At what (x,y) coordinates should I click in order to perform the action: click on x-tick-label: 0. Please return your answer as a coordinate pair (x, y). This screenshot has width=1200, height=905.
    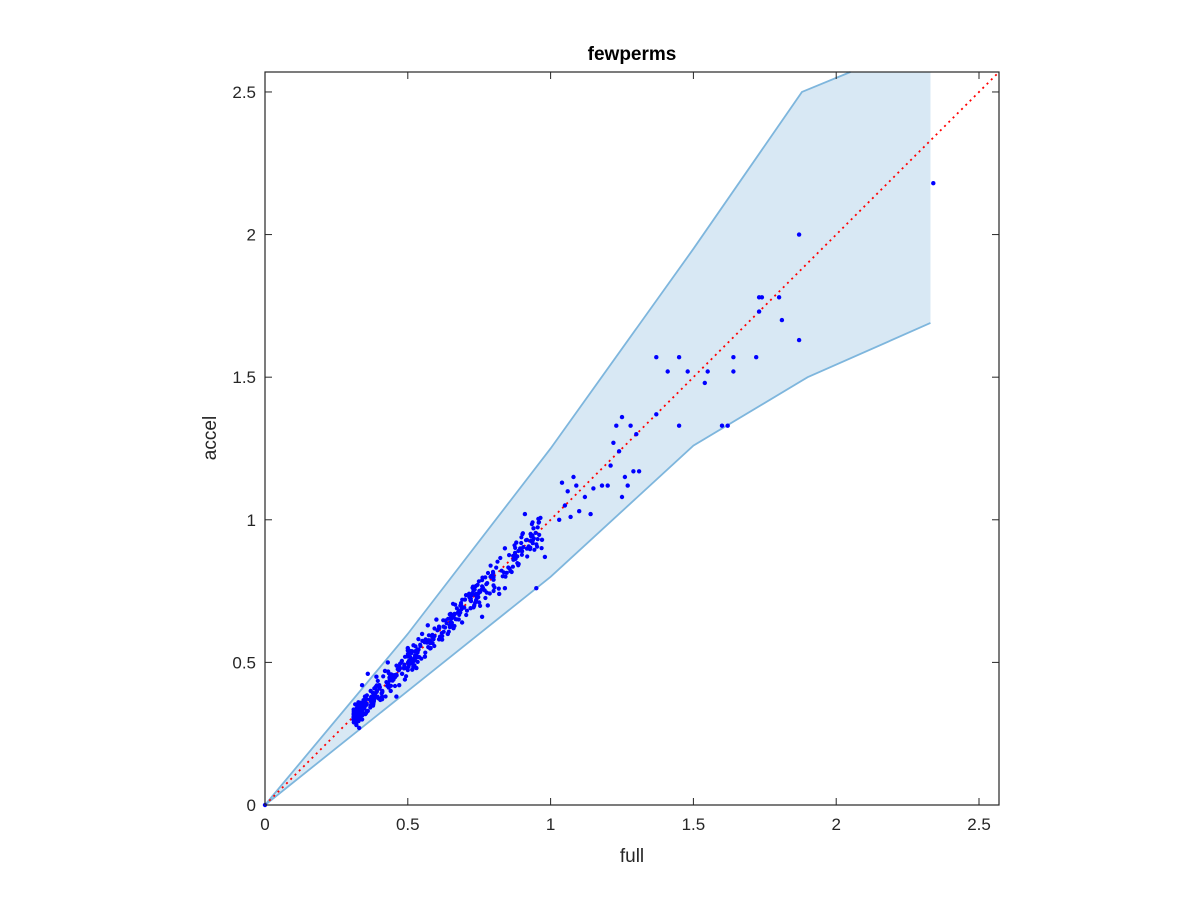
    Looking at the image, I should click on (264, 824).